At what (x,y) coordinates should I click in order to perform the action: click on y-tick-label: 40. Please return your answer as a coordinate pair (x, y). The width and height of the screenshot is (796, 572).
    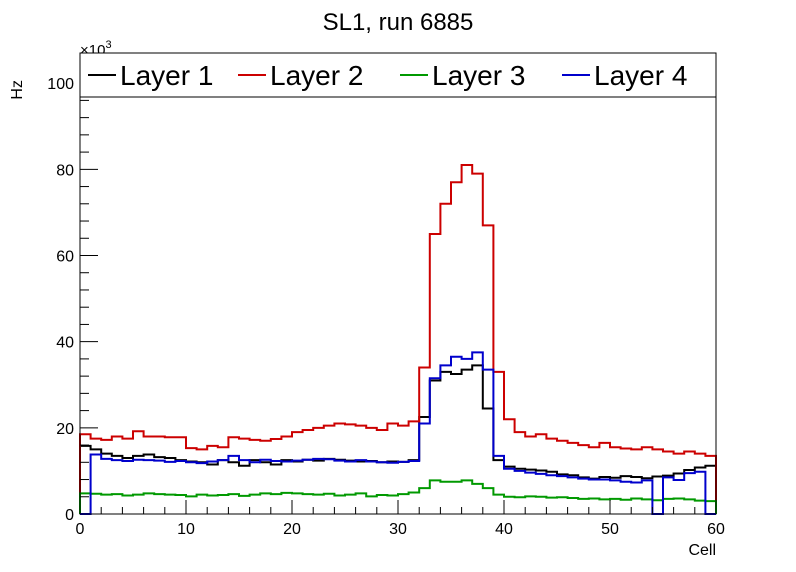
    Looking at the image, I should click on (65, 343).